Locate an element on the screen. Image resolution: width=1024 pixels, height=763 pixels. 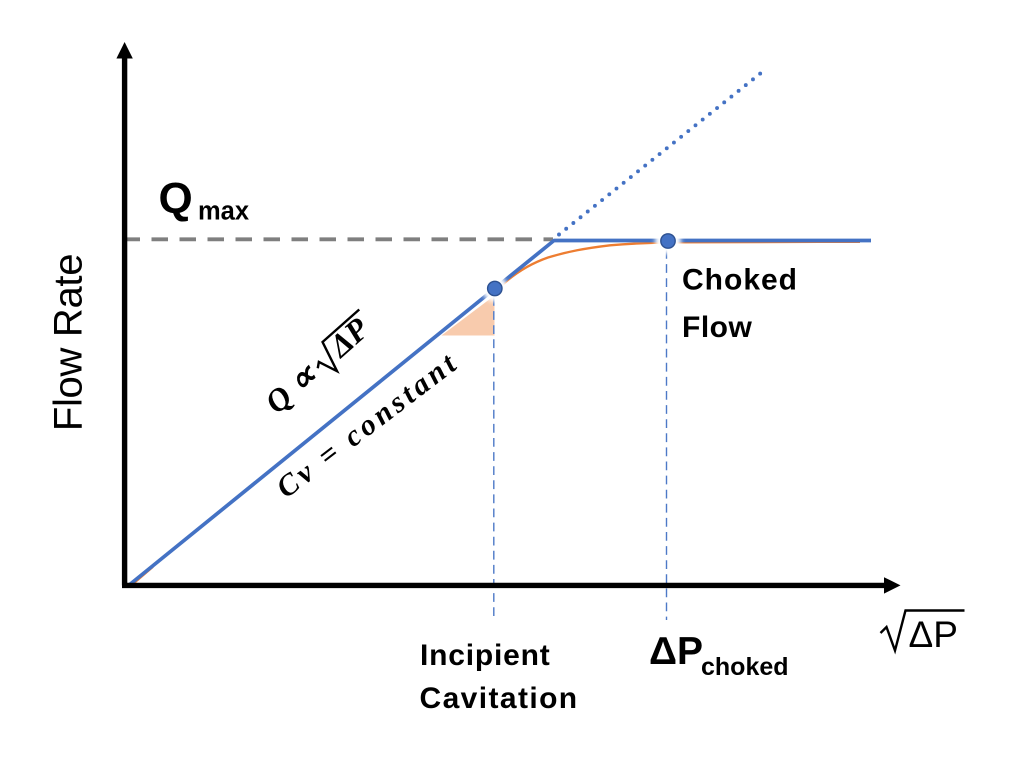
svg-text: Q is located at coordinates (176, 198).